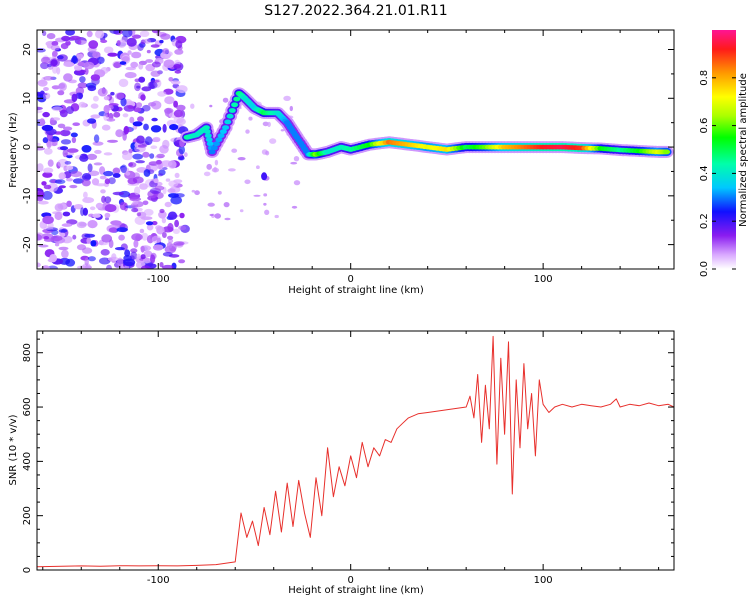  I want to click on snr-x-axis-label: Height of straight line (km), so click(356, 590).